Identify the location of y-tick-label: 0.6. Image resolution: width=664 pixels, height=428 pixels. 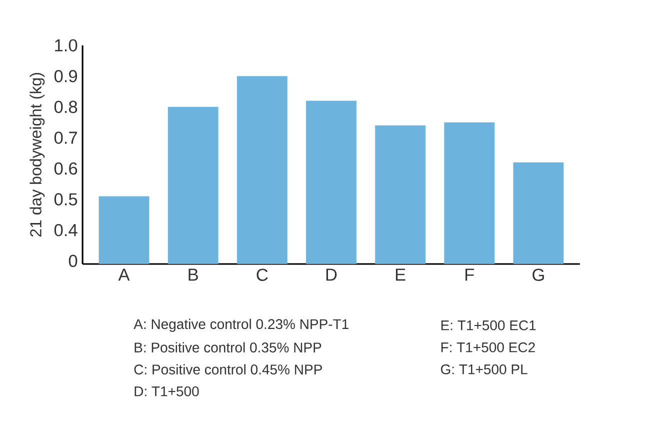
(66, 168).